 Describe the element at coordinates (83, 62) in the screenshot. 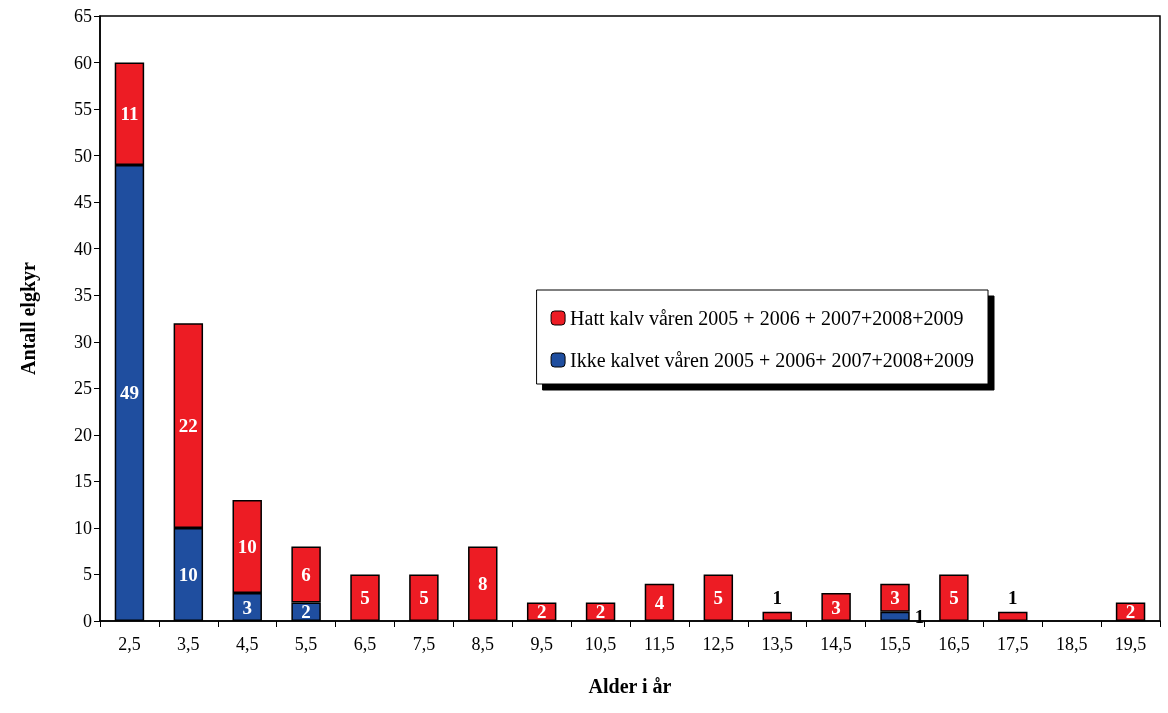

I see `y-tick-label: 60` at that location.